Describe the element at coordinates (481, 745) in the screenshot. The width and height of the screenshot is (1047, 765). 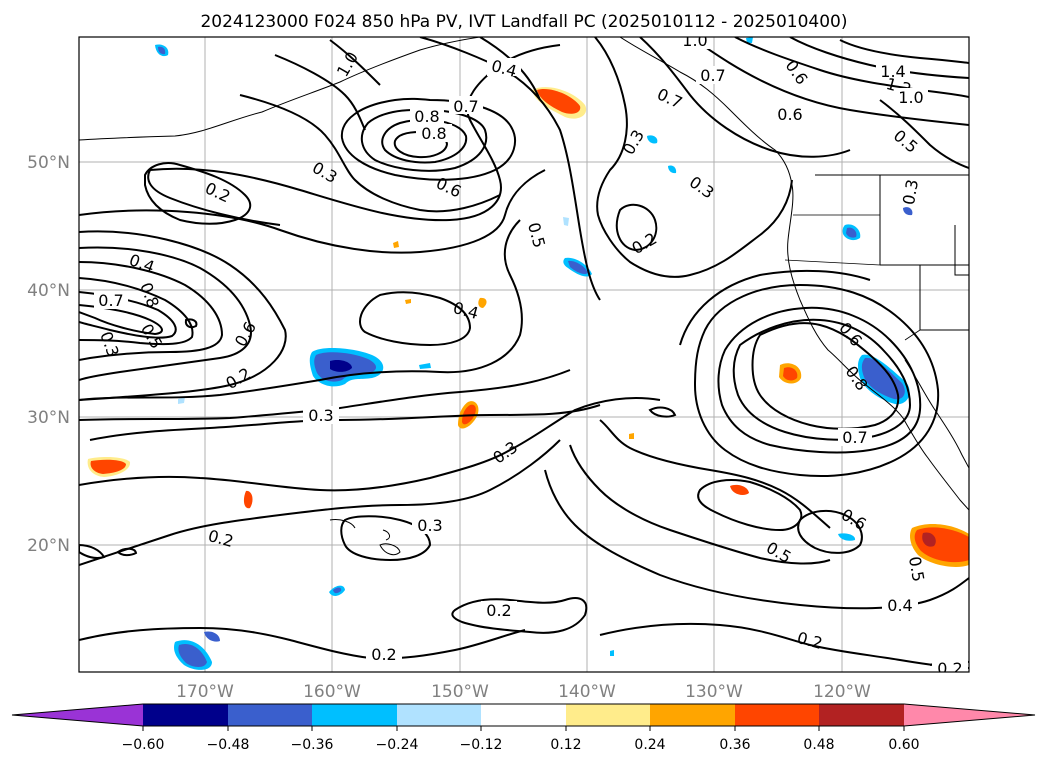
I see `colorbar-tick-label: −0.12` at that location.